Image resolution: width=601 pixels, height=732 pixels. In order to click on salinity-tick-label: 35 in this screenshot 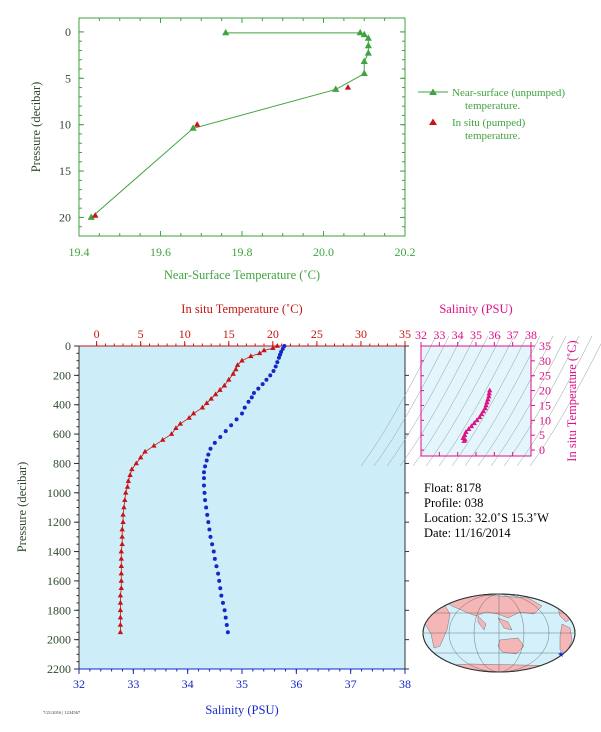, I will do `click(242, 684)`.